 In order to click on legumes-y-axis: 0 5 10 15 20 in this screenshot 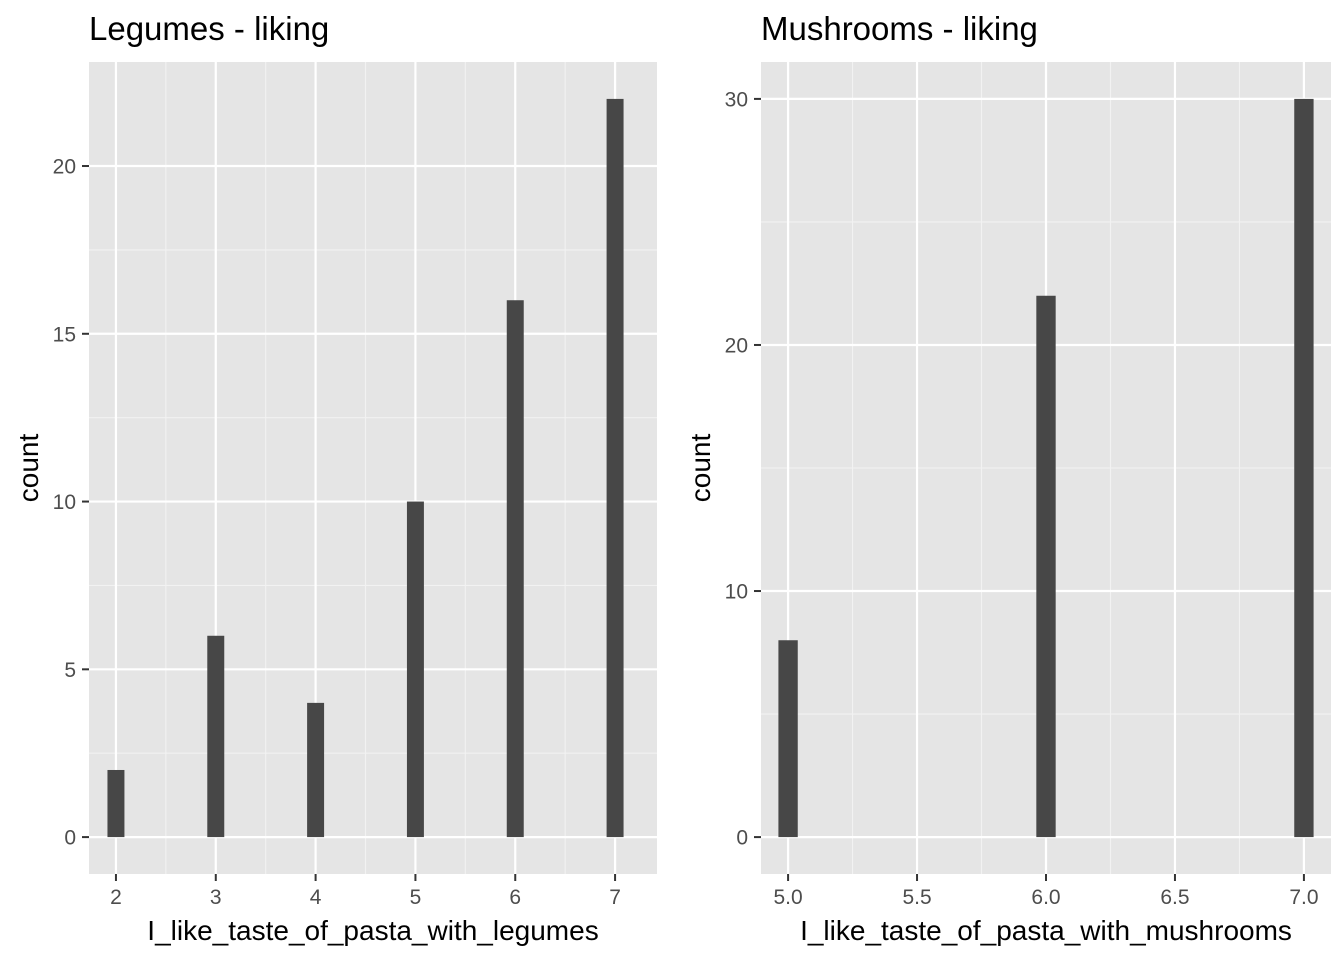, I will do `click(71, 503)`.